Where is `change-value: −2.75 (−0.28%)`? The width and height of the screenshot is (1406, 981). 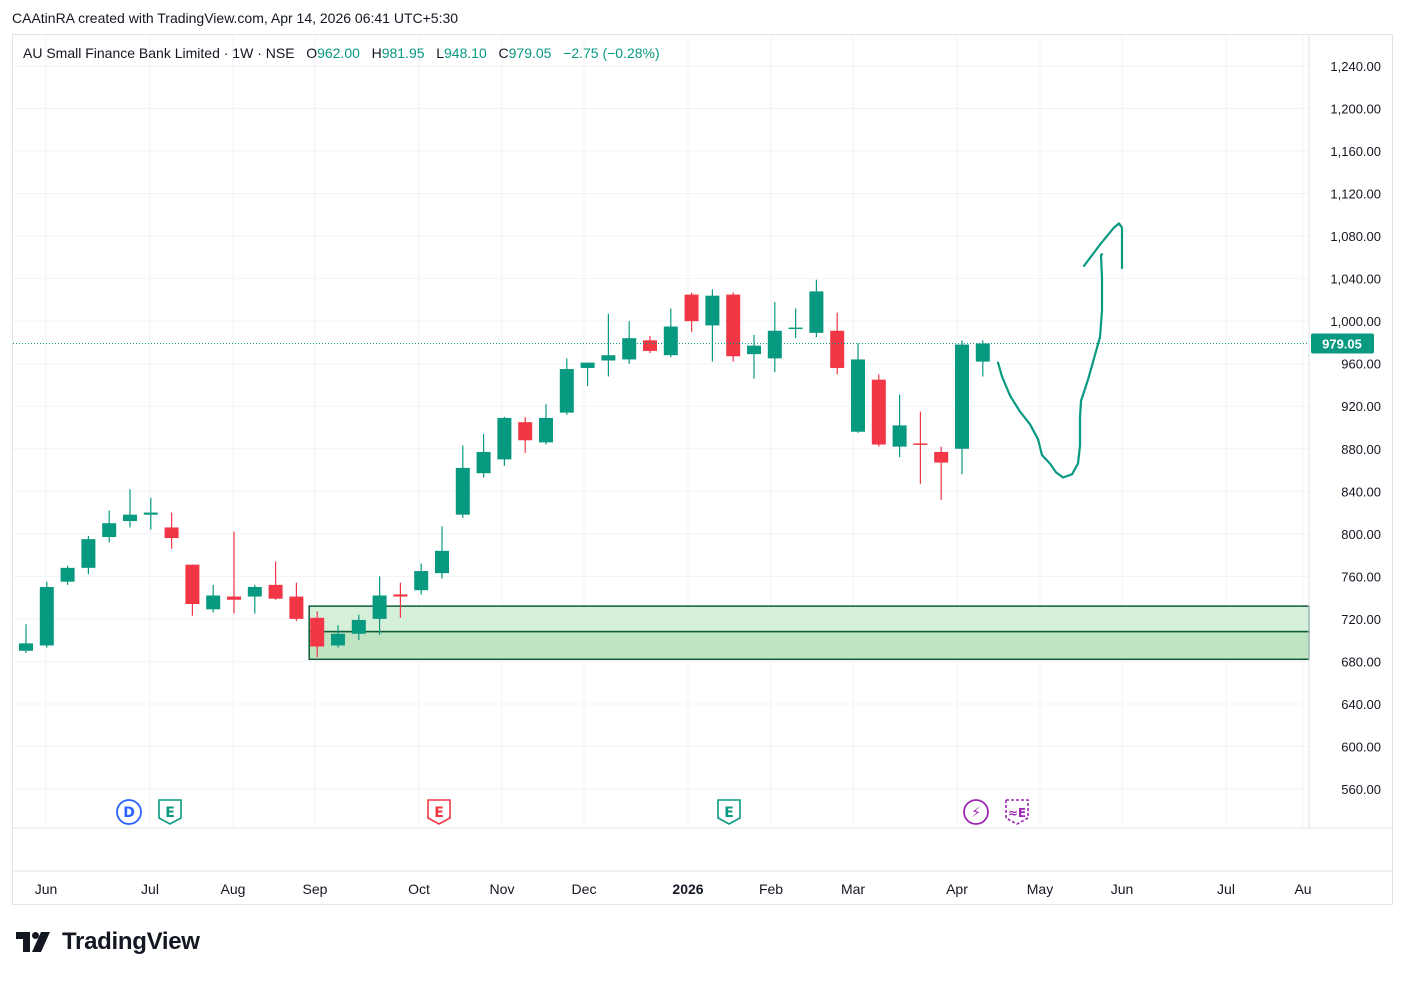
change-value: −2.75 (−0.28%) is located at coordinates (611, 53).